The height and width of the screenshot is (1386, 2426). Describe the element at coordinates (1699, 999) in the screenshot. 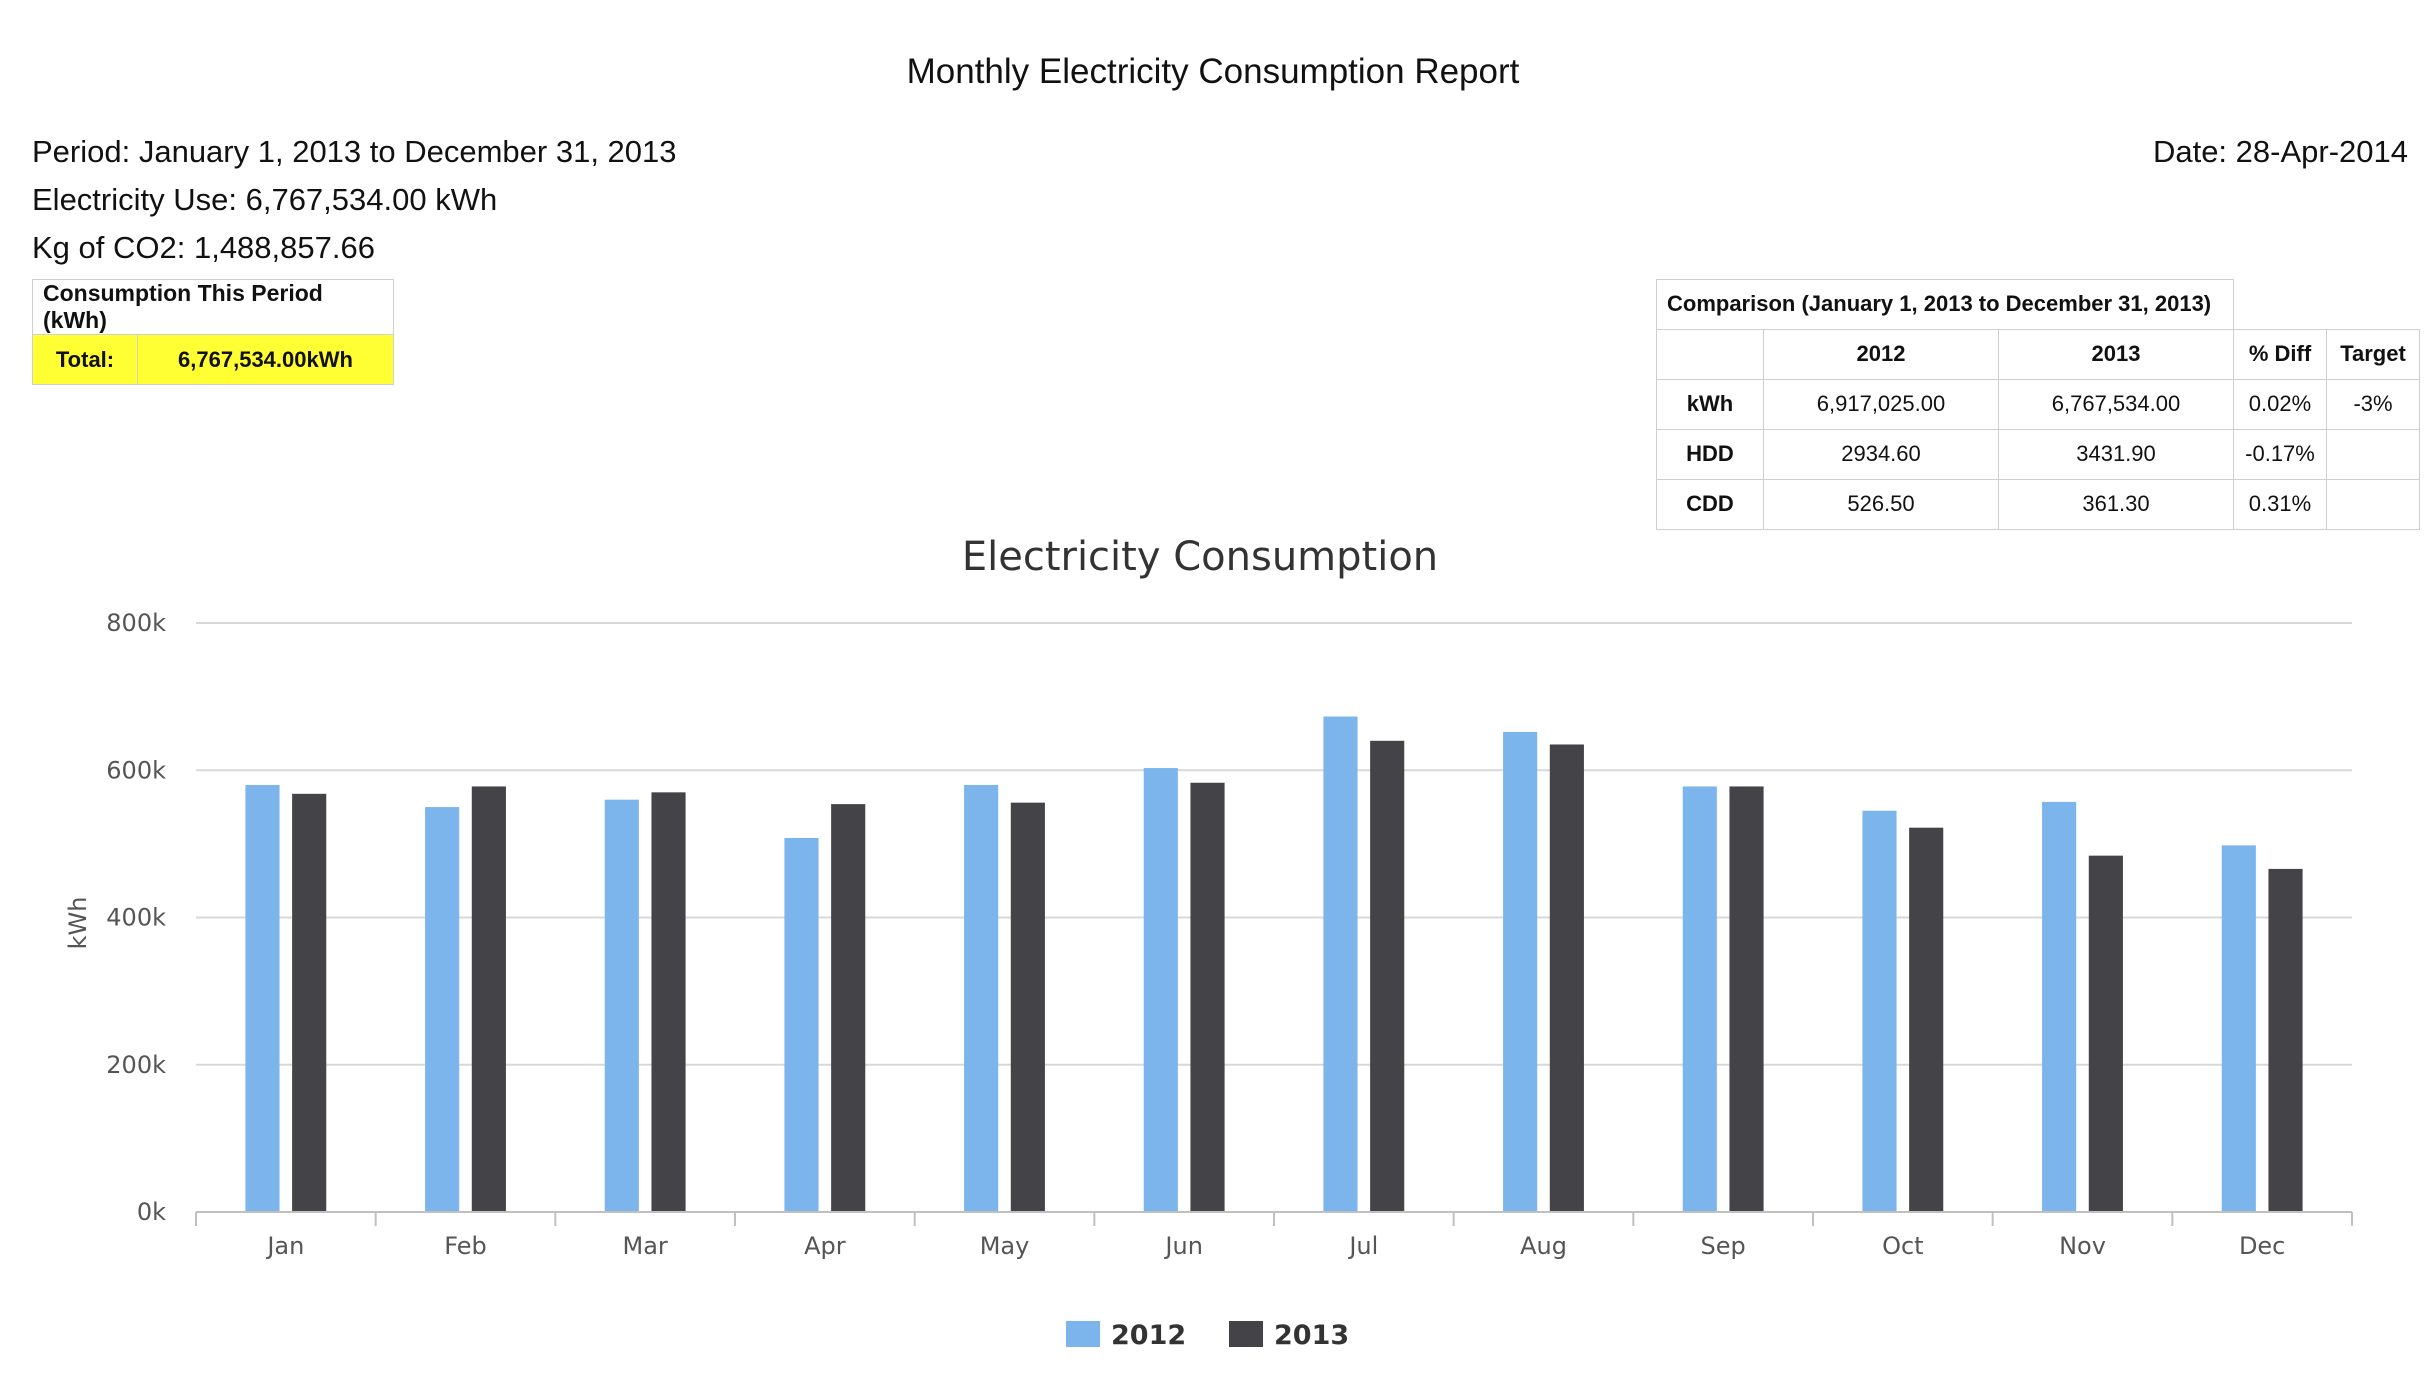

I see `bar-2012-Sep` at that location.